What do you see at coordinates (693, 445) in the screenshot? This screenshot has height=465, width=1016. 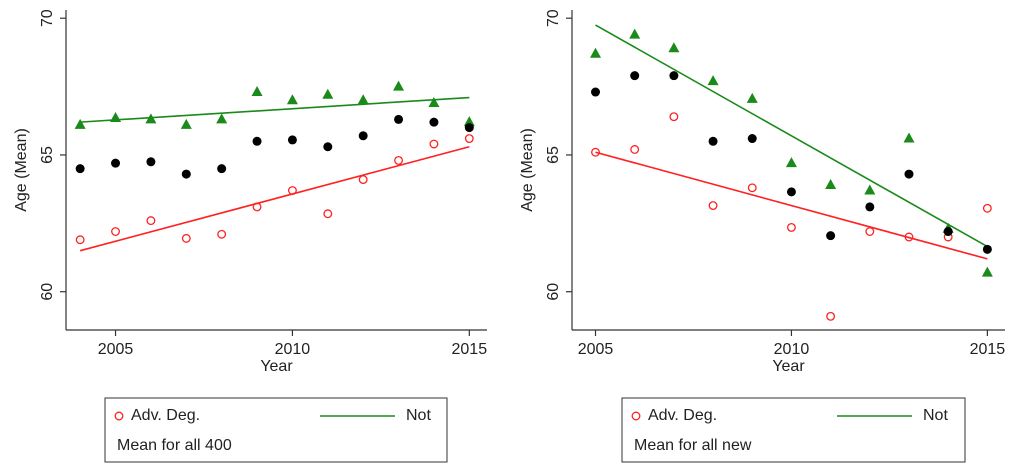 I see `legend-label: Mean for all new` at bounding box center [693, 445].